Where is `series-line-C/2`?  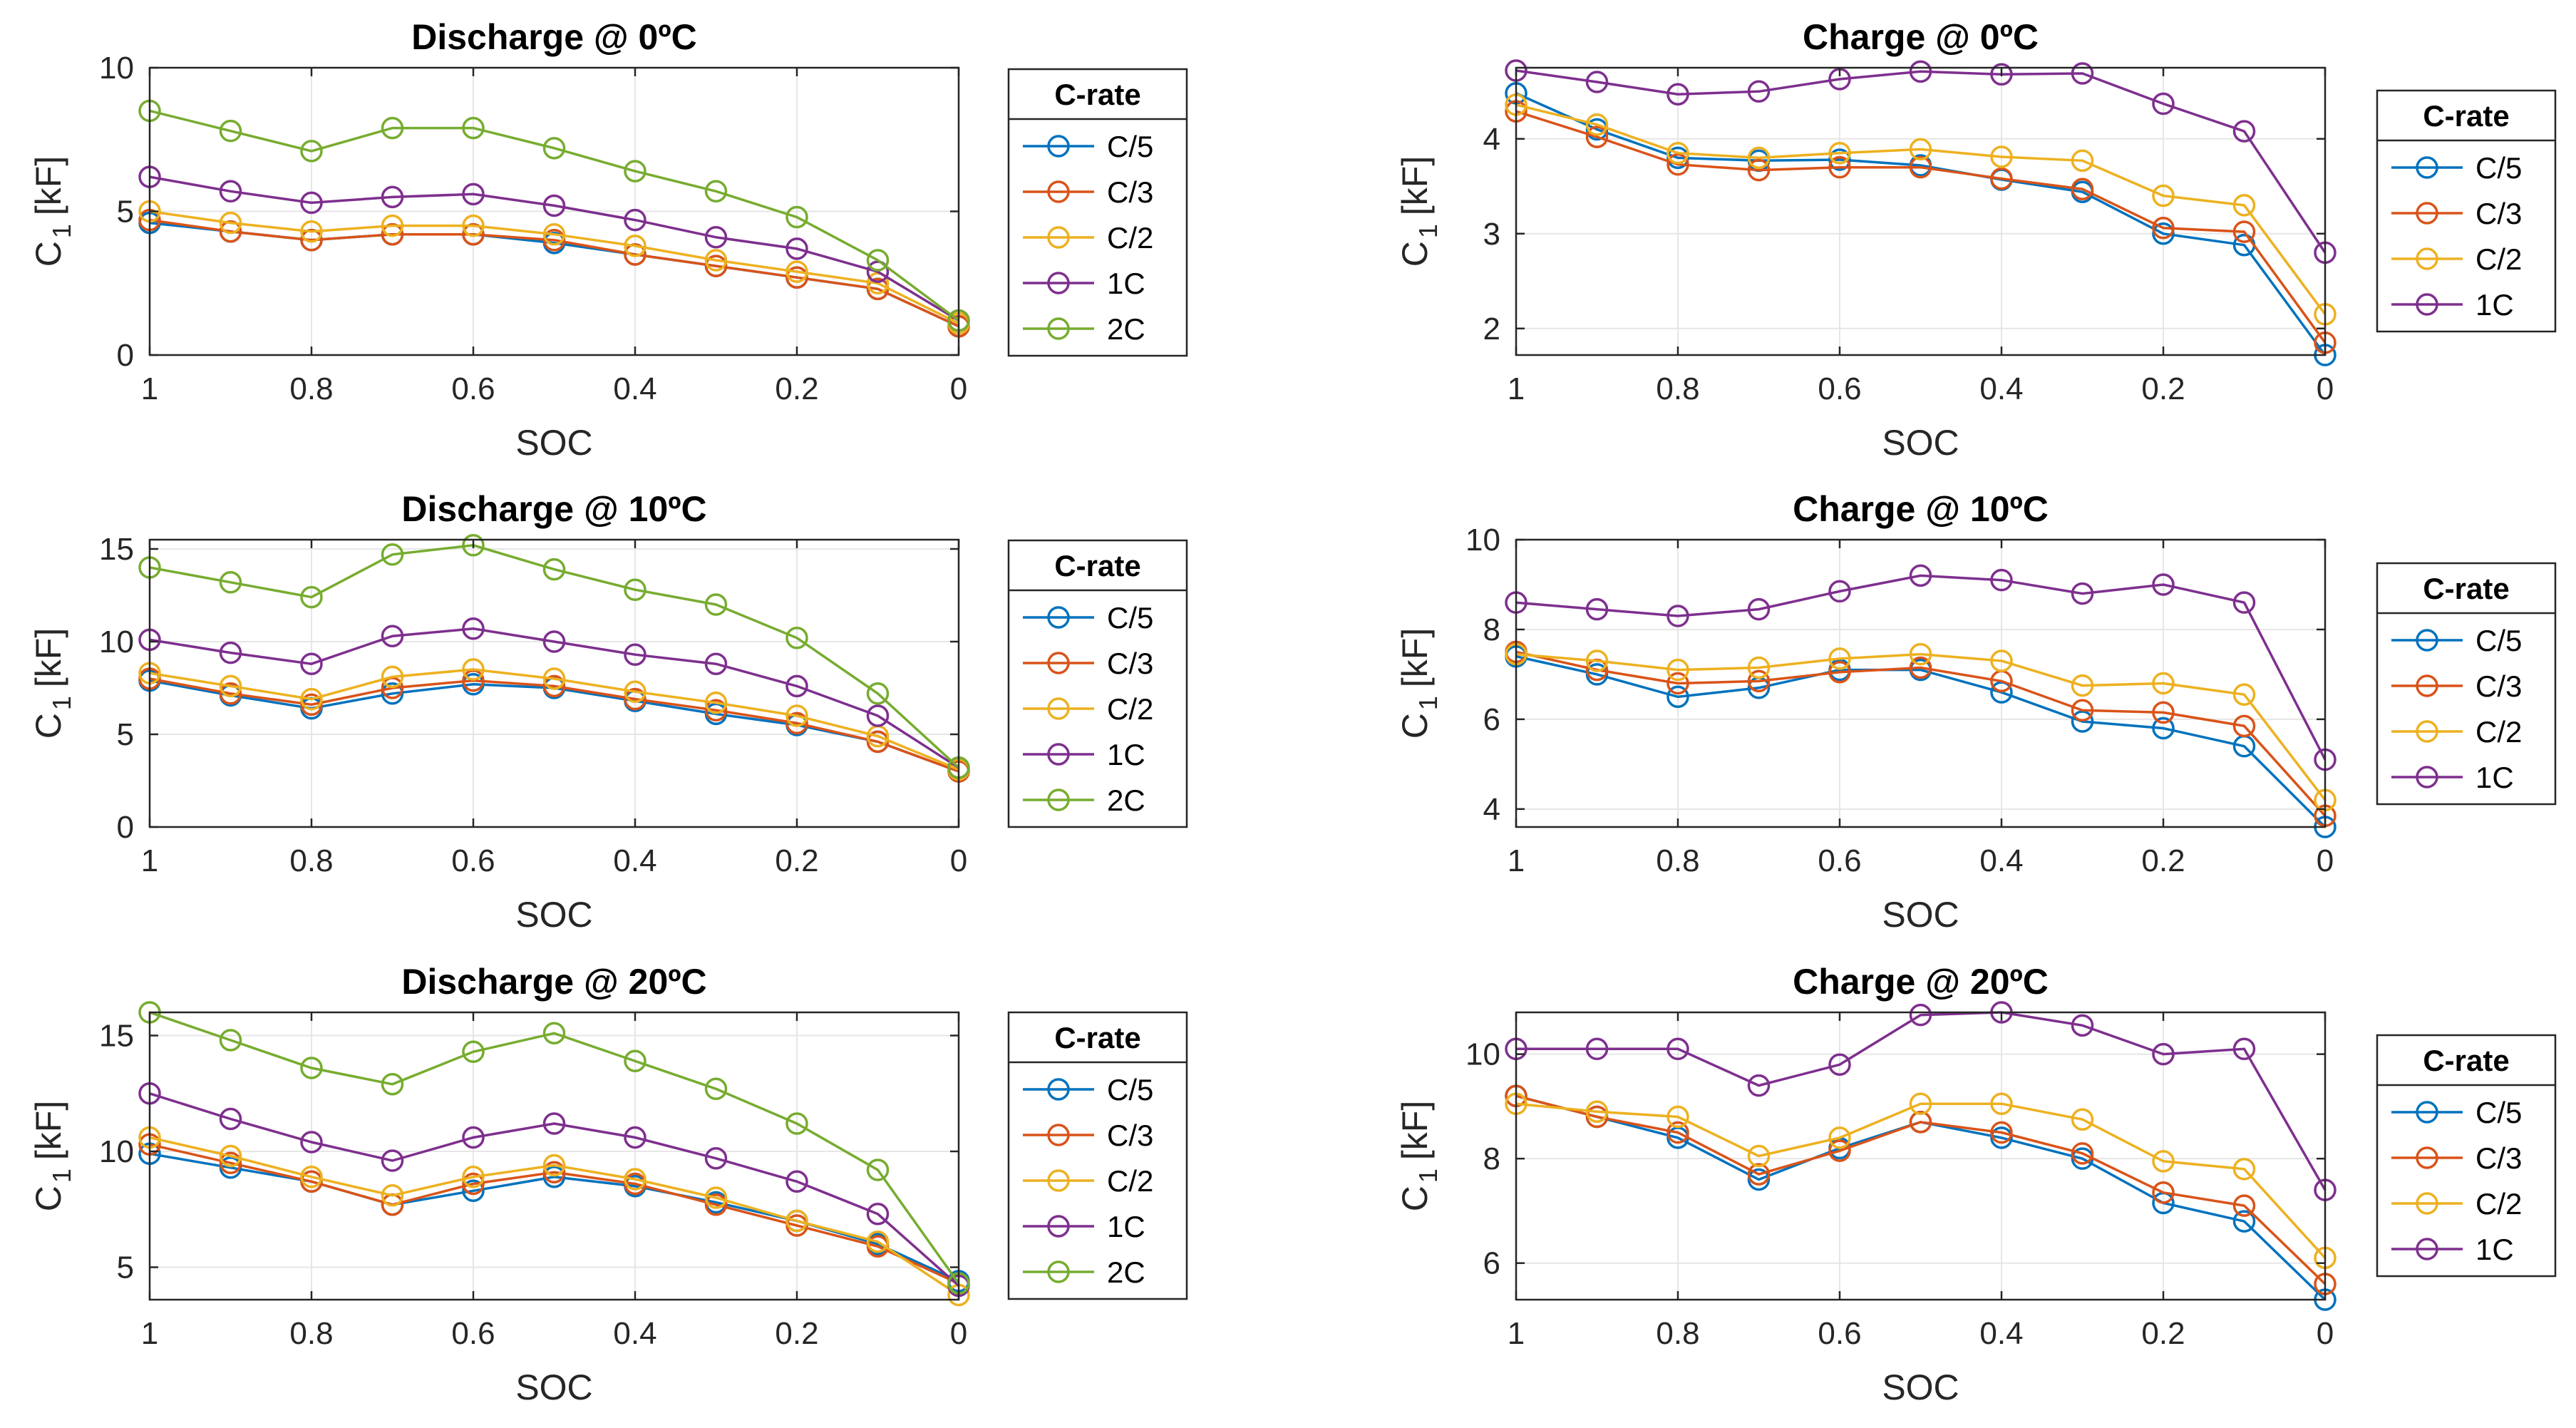 series-line-C/2 is located at coordinates (1921, 1180).